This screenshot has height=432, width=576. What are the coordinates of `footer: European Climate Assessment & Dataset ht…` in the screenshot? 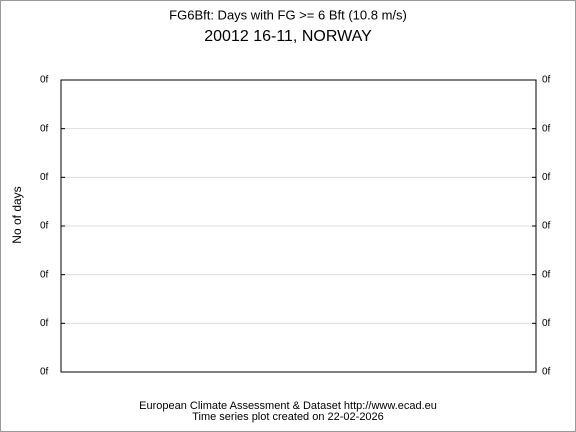 It's located at (288, 406).